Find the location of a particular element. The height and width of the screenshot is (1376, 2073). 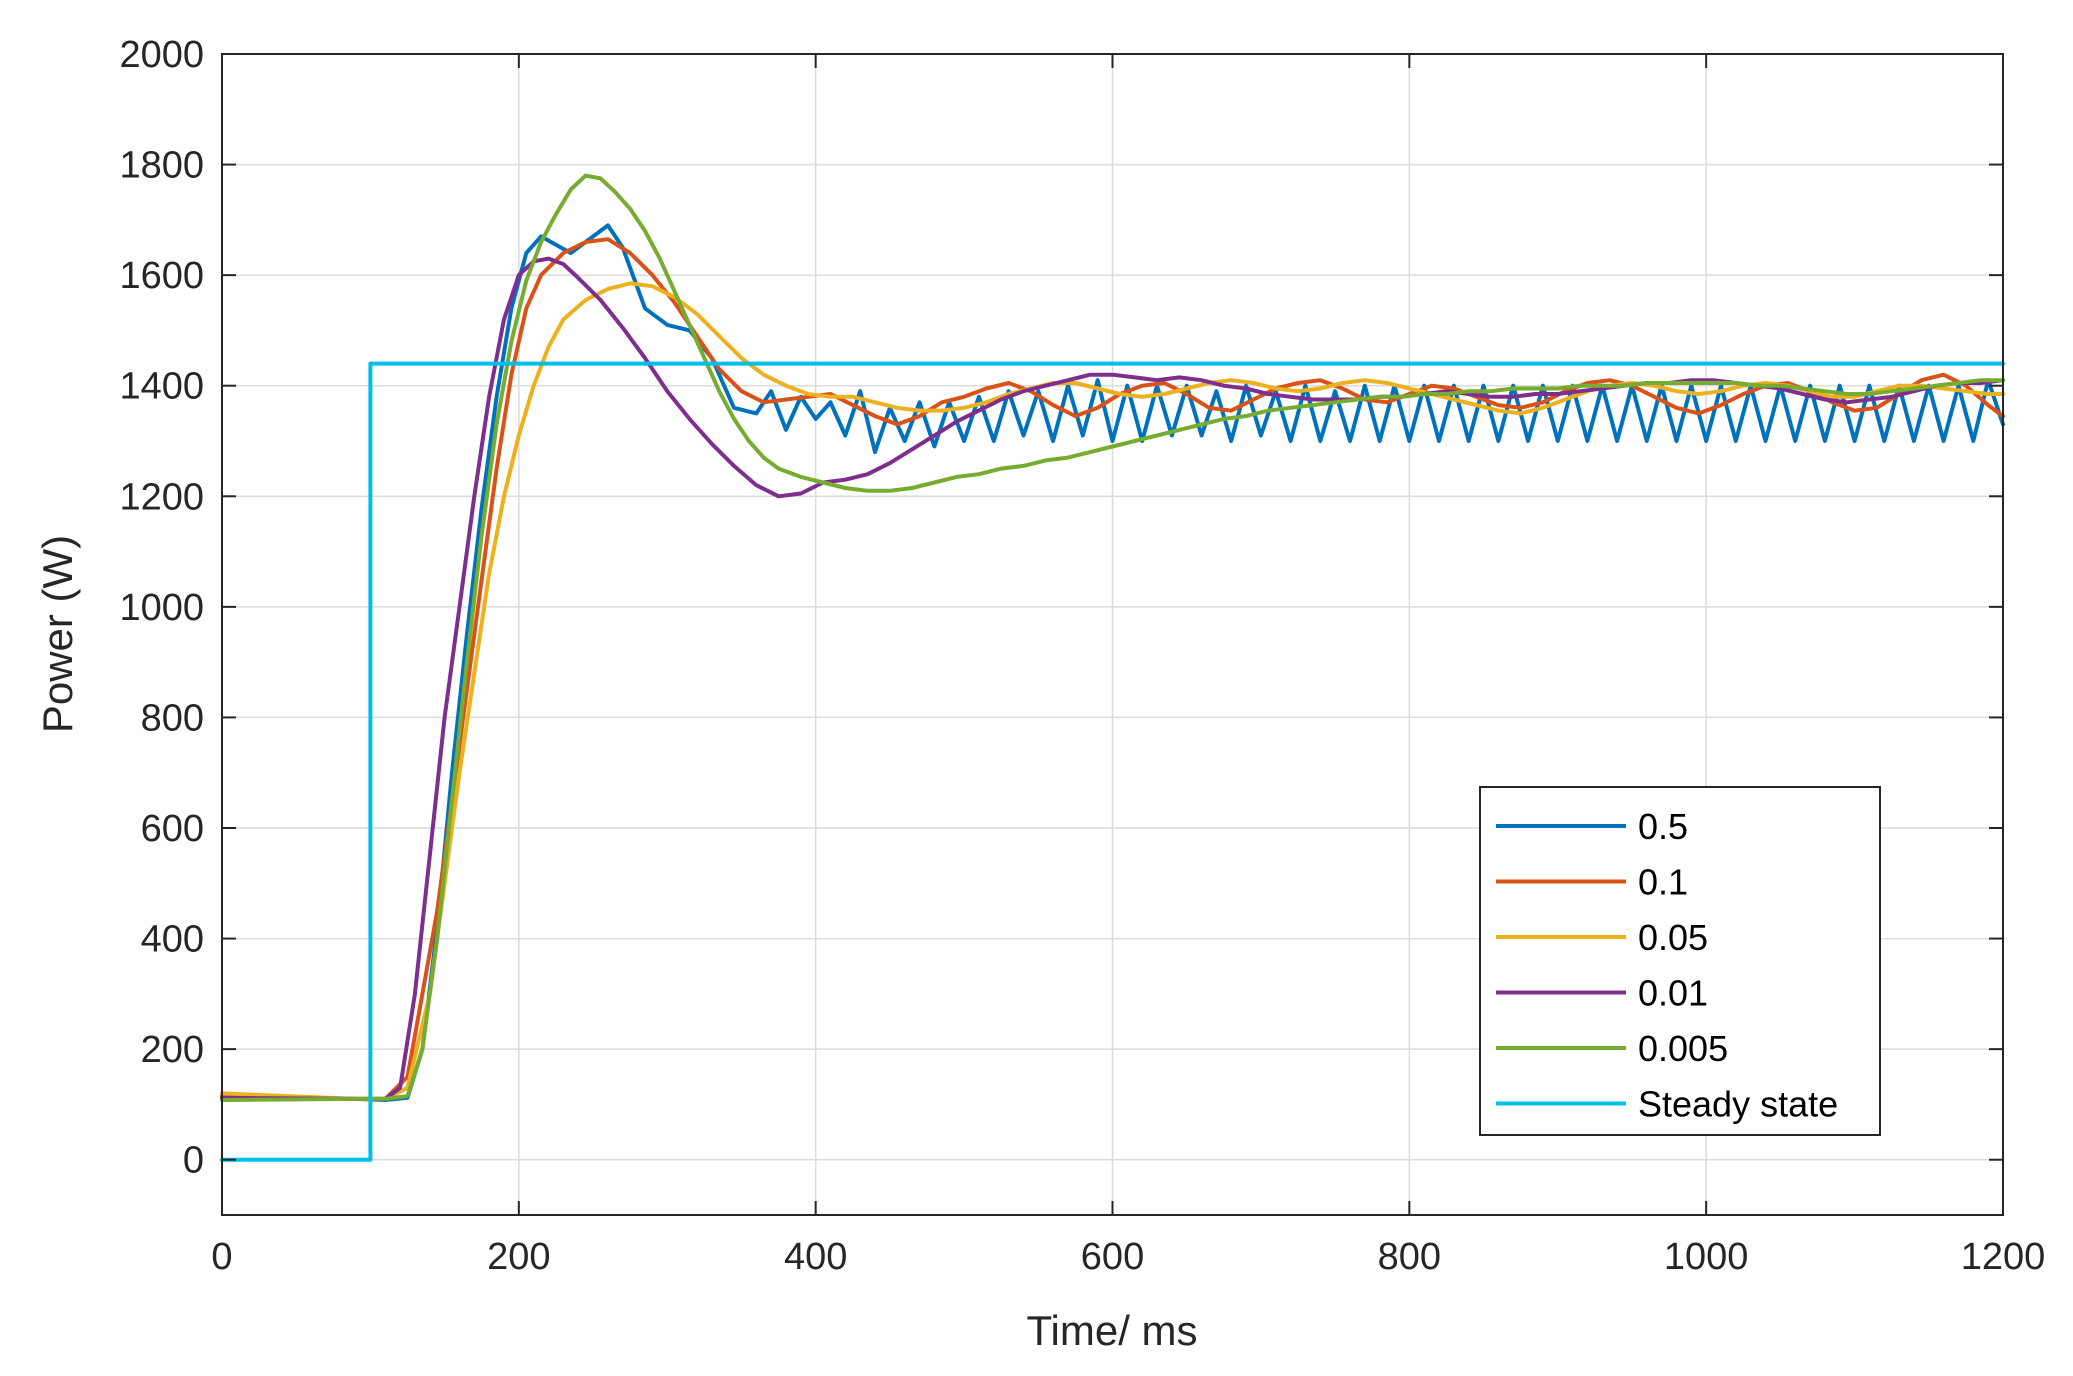

legend-item: 0.01 is located at coordinates (1602, 993).